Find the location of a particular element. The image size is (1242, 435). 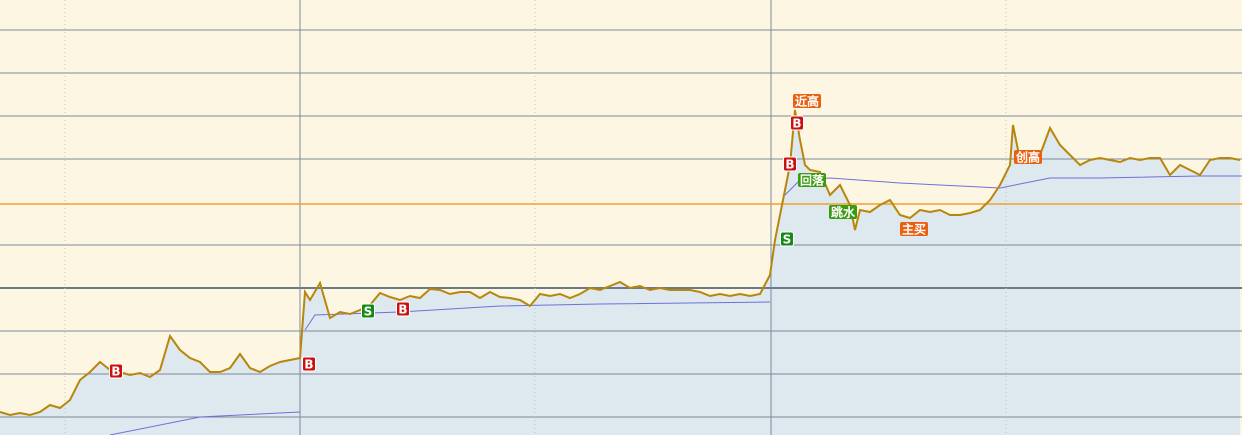

annotation-label: 近高 is located at coordinates (807, 101).